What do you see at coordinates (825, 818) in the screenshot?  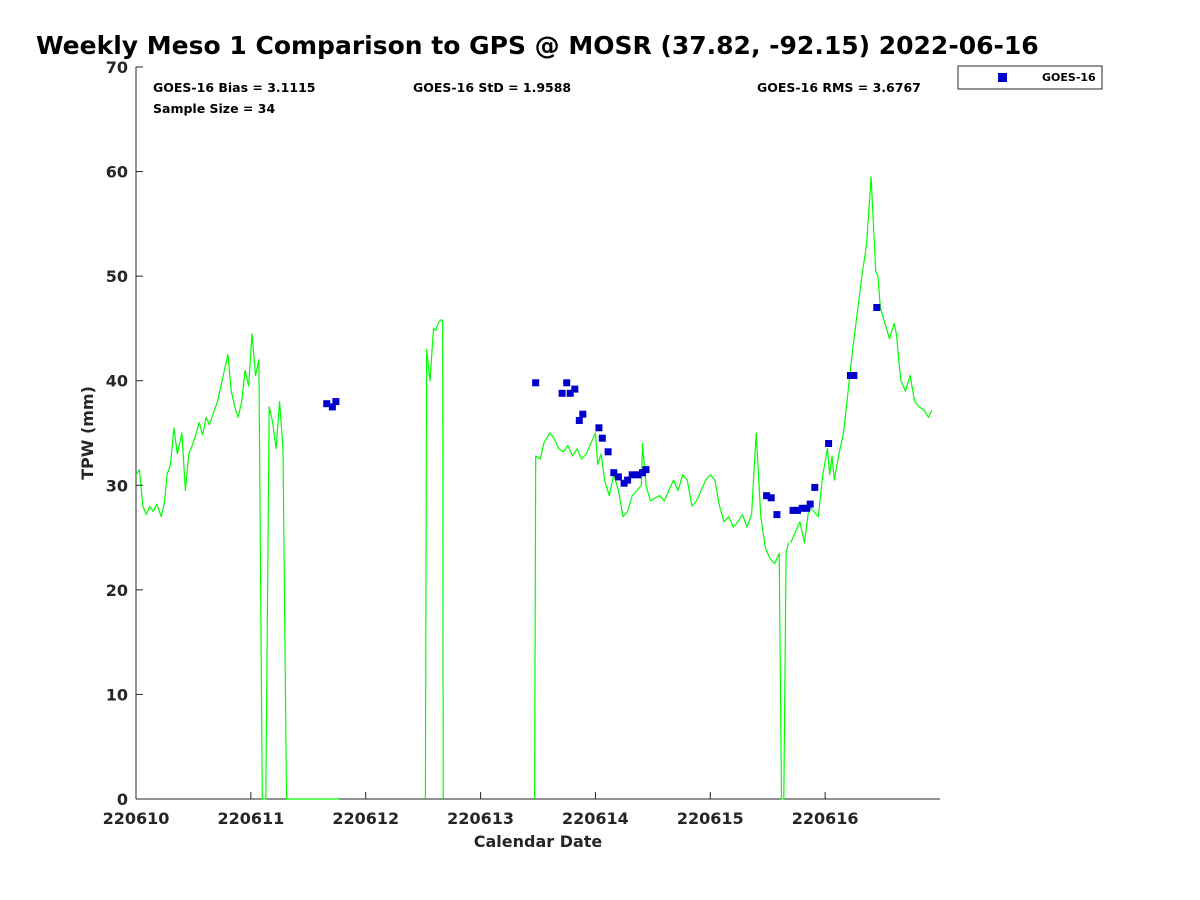 I see `x-tick-label: 220616` at bounding box center [825, 818].